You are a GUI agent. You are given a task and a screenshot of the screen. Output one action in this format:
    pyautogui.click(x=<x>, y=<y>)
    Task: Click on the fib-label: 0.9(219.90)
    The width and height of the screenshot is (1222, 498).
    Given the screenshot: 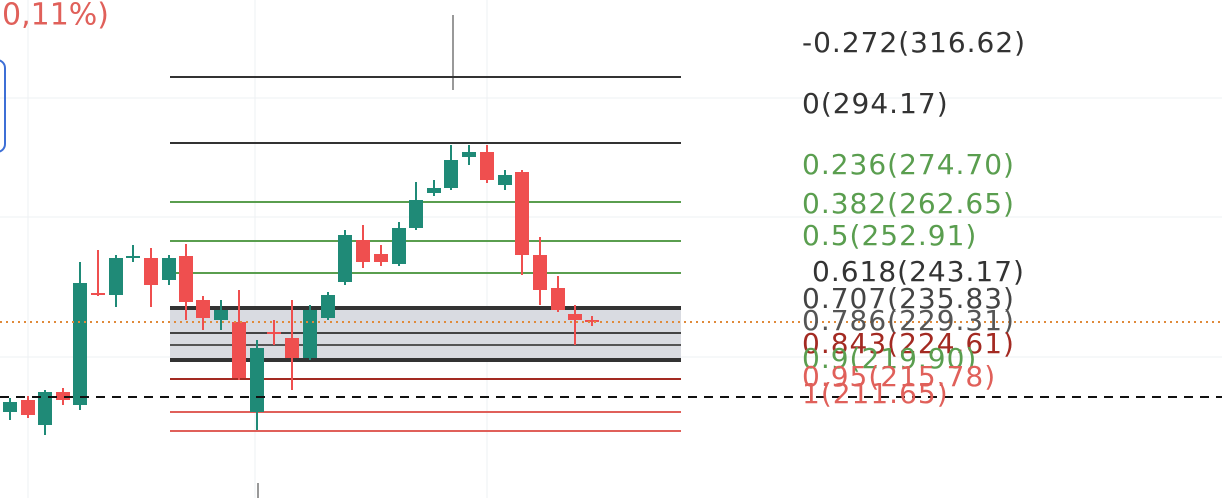 What is the action you would take?
    pyautogui.click(x=889, y=358)
    